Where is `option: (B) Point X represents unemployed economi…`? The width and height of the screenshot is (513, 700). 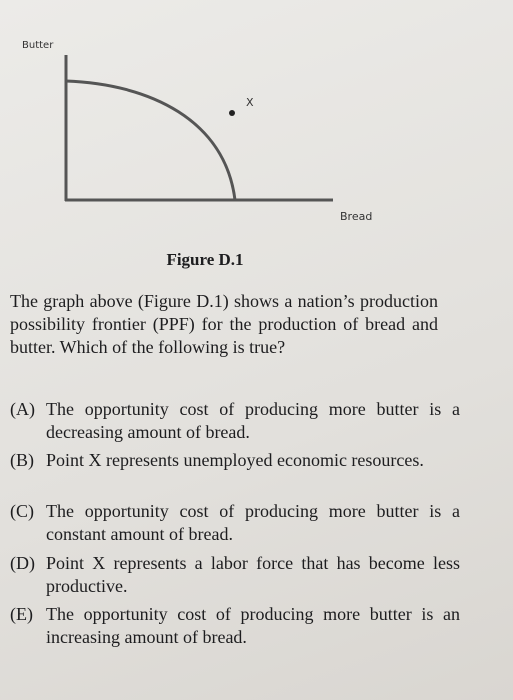 option: (B) Point X represents unemployed economi… is located at coordinates (235, 460).